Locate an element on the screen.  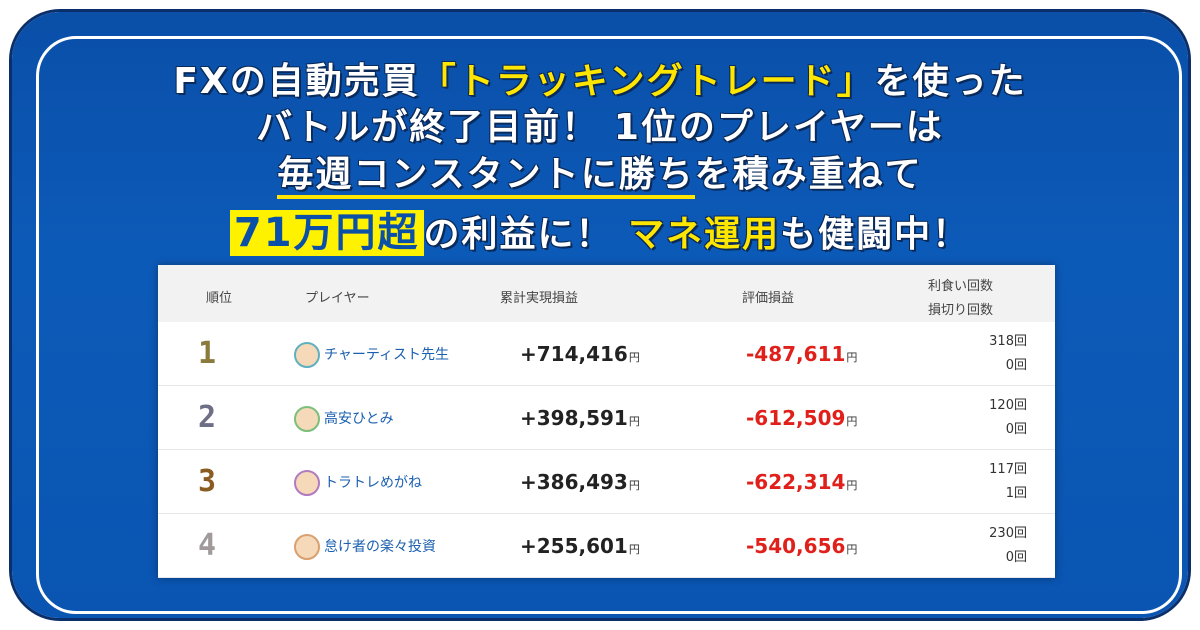
unrealized-cell: -540,656円 is located at coordinates (801, 546).